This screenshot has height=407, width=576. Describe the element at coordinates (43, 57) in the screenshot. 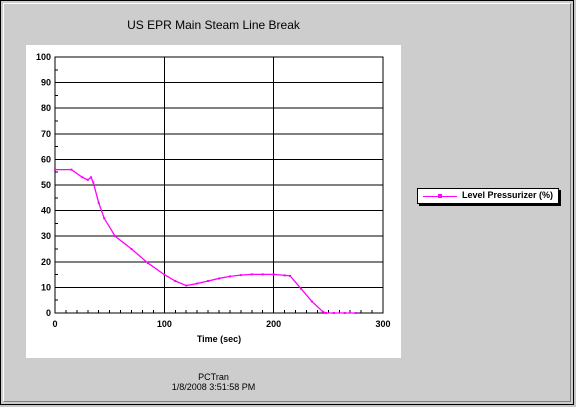

I see `y-tick-label: 100` at that location.